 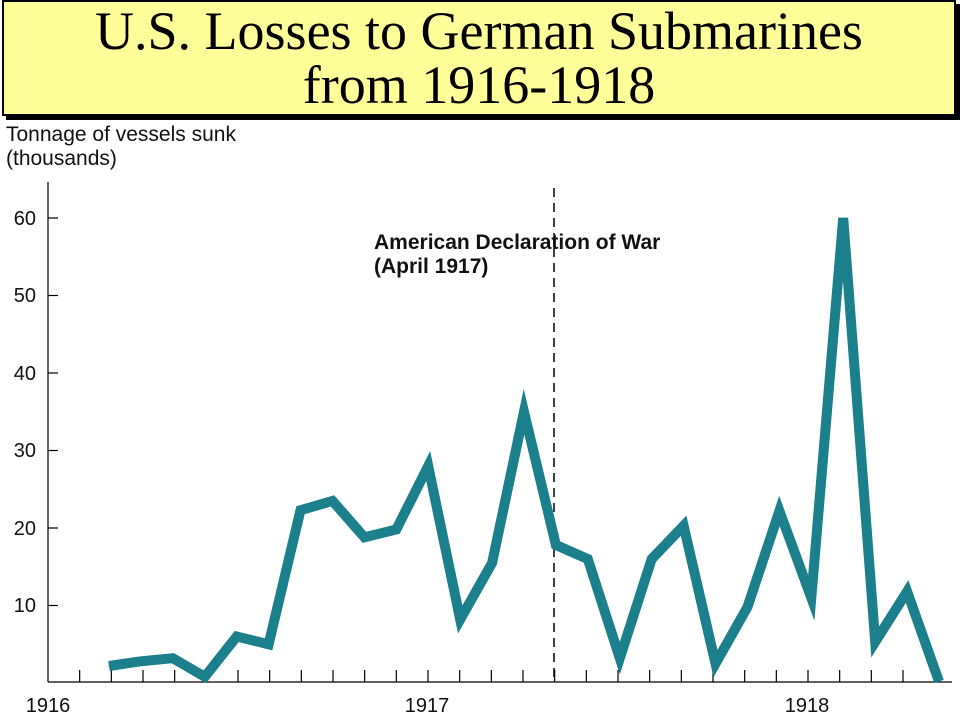 I want to click on chart-title-line-1: U.S. Losses to German Submarines, so click(x=479, y=31).